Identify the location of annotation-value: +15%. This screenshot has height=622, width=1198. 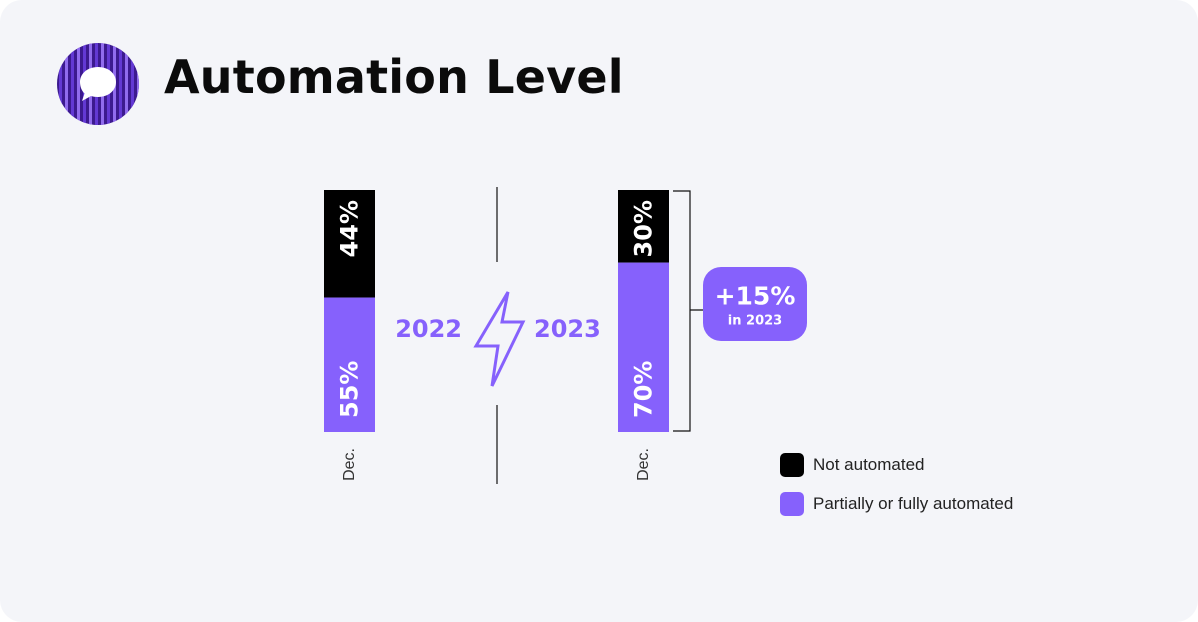
(755, 296).